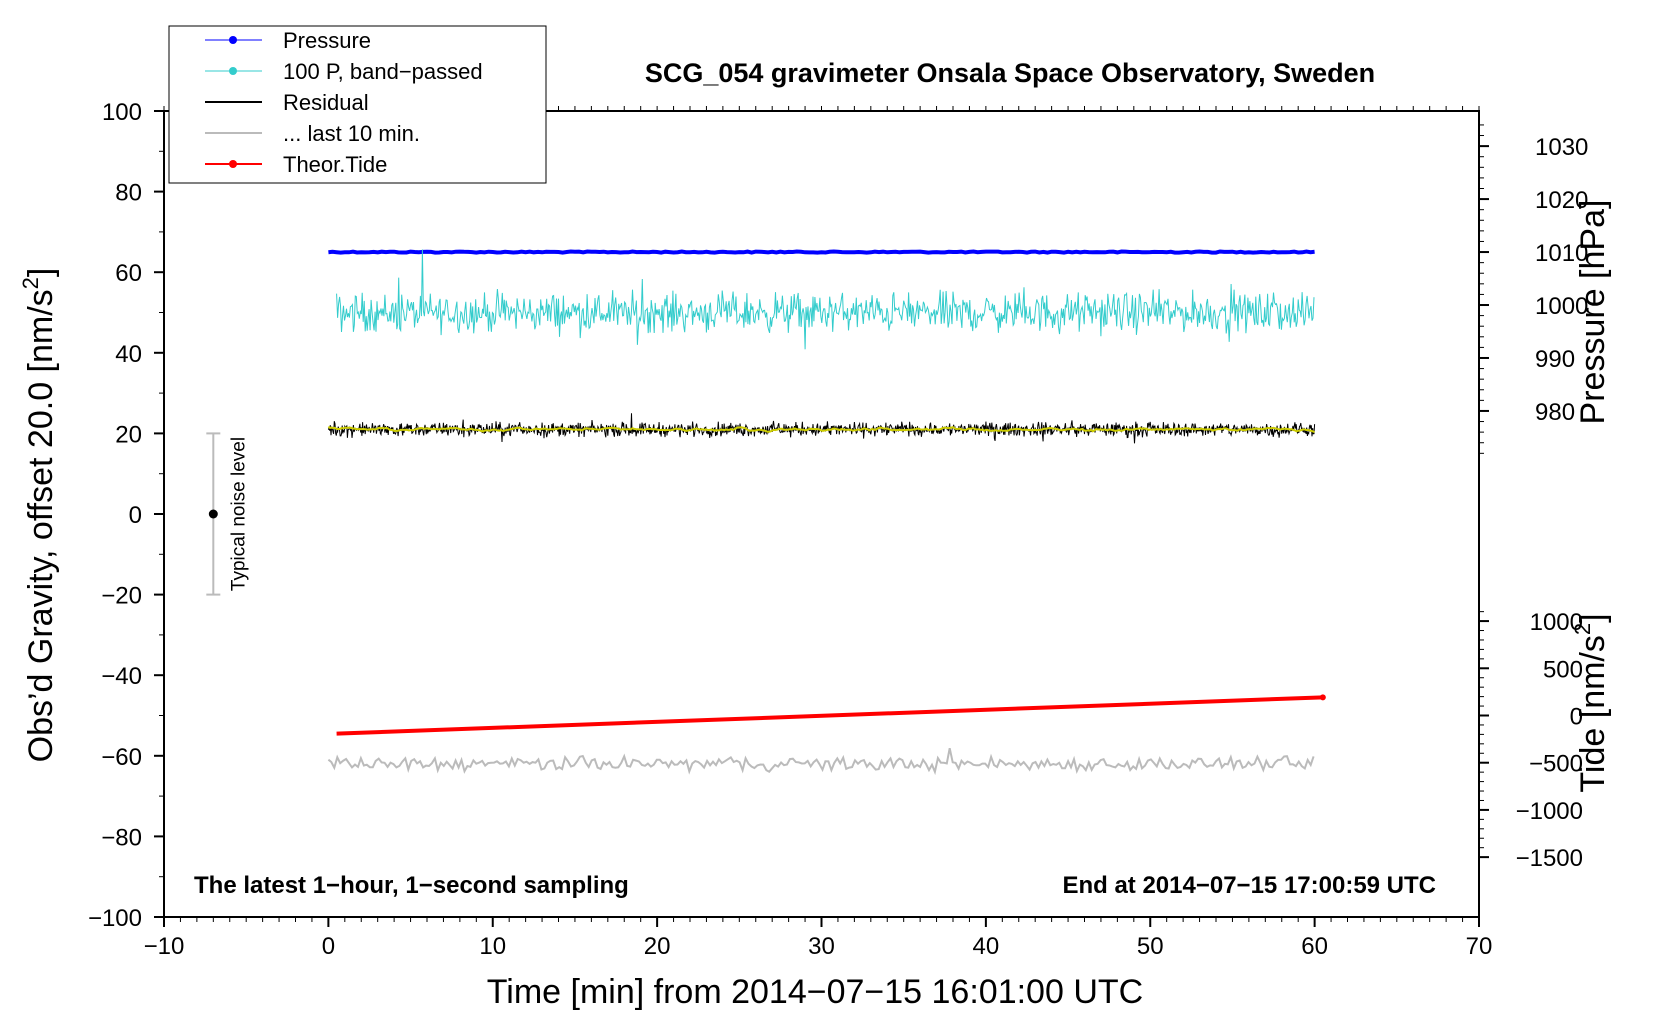  I want to click on x-tick-label: −10, so click(164, 946).